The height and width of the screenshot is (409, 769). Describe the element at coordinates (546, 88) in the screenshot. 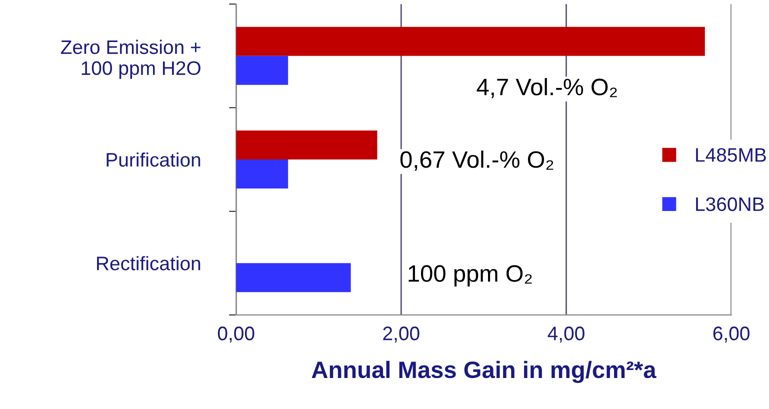

I see `annotation: 4,7 Vol.-% O₂` at that location.